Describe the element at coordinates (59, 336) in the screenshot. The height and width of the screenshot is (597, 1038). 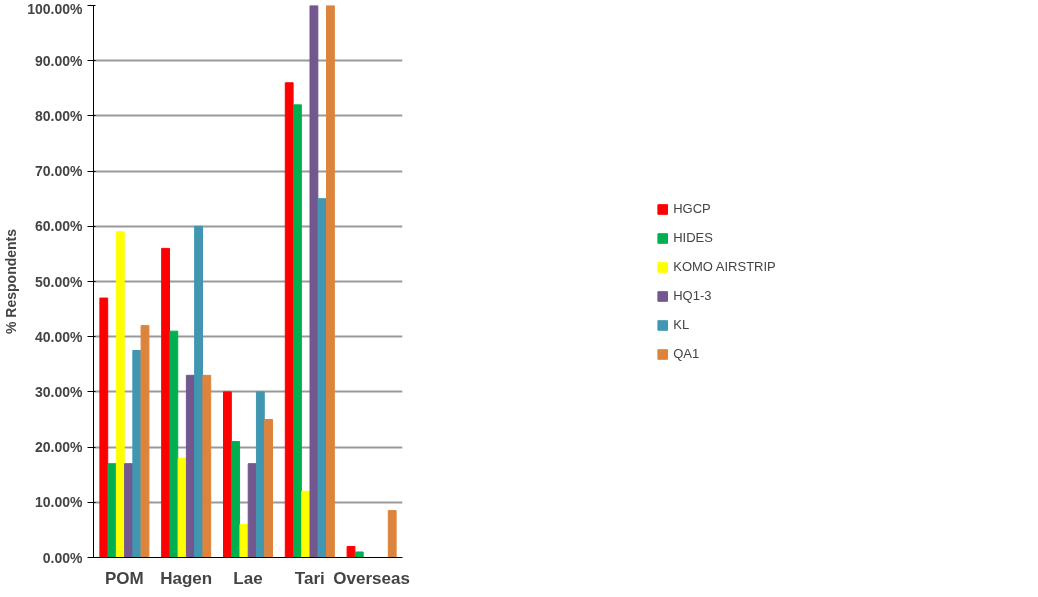
I see `y-tick-label: 40.00%` at that location.